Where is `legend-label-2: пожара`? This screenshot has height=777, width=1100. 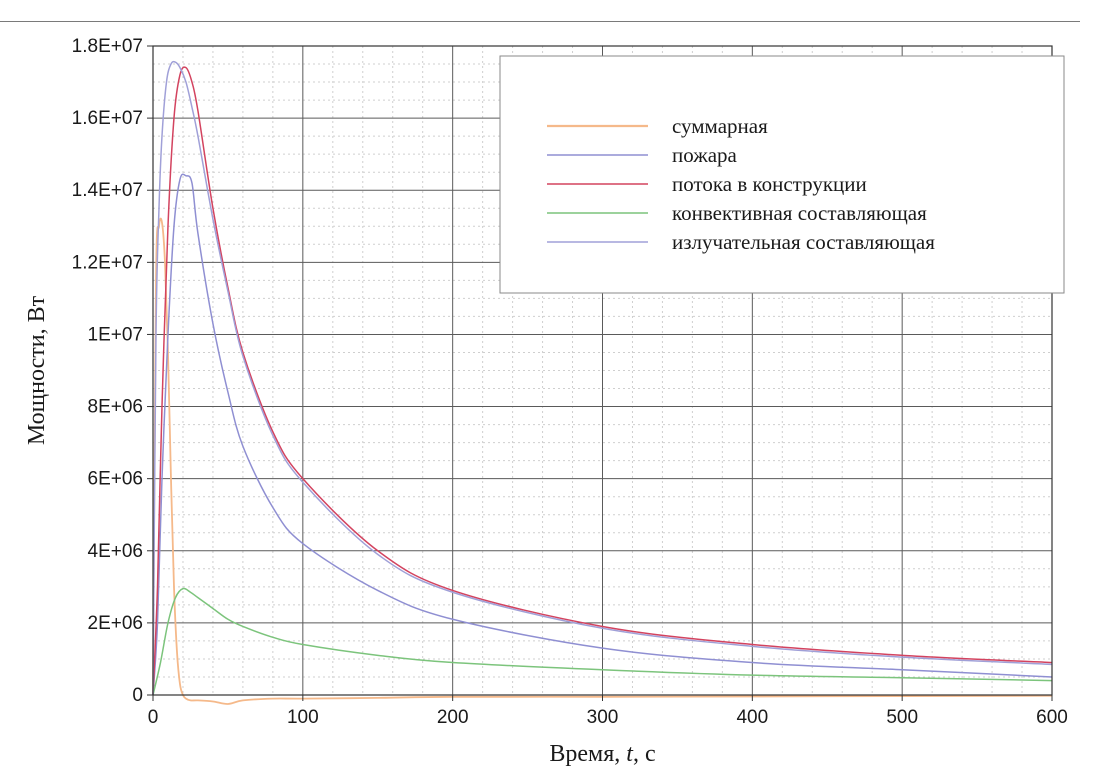
legend-label-2: пожара is located at coordinates (705, 155).